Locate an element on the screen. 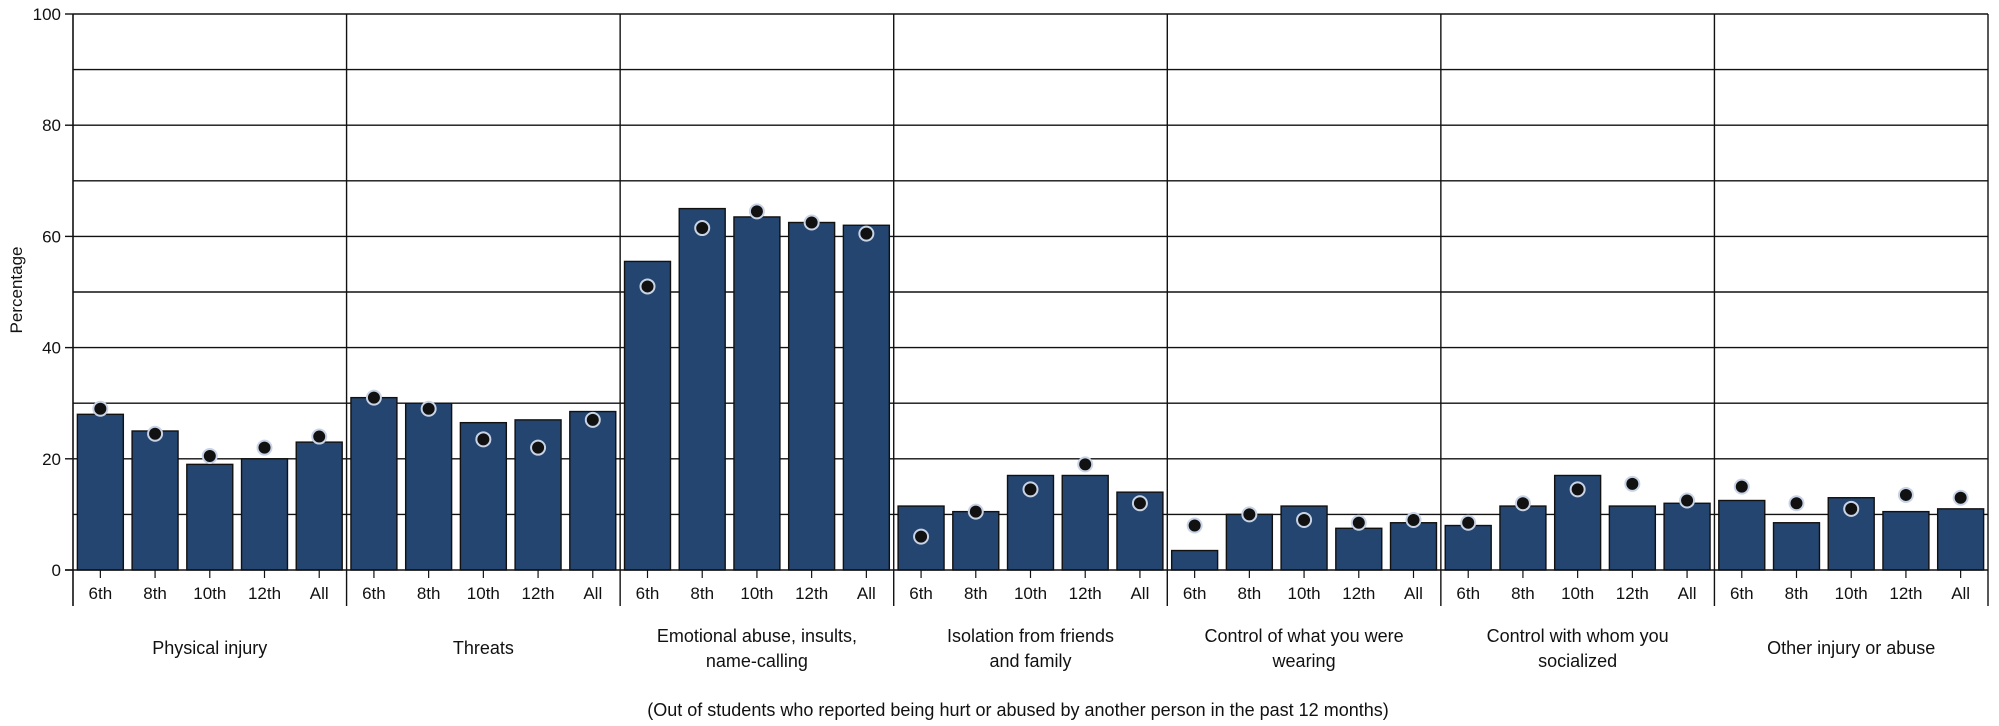 The height and width of the screenshot is (726, 1999). y-tick-label: 40 is located at coordinates (51, 348).